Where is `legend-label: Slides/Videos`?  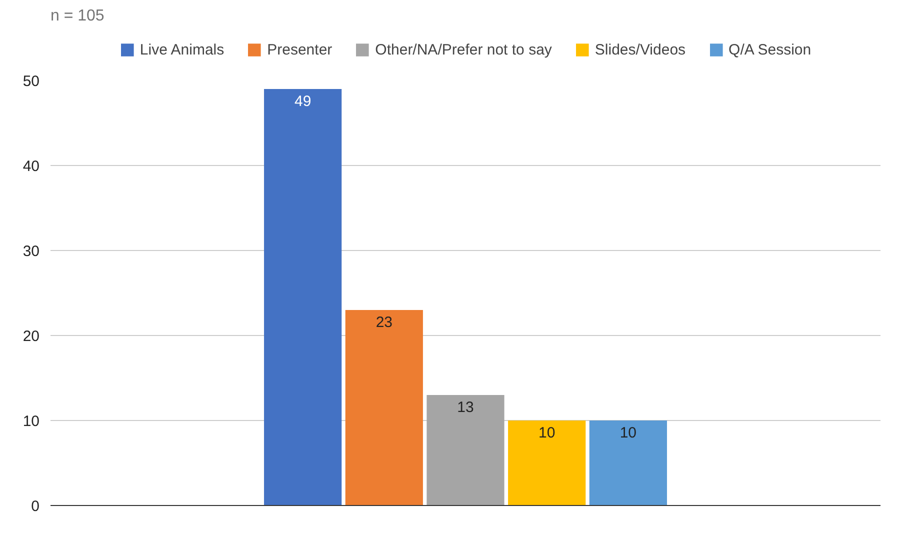
legend-label: Slides/Videos is located at coordinates (640, 49).